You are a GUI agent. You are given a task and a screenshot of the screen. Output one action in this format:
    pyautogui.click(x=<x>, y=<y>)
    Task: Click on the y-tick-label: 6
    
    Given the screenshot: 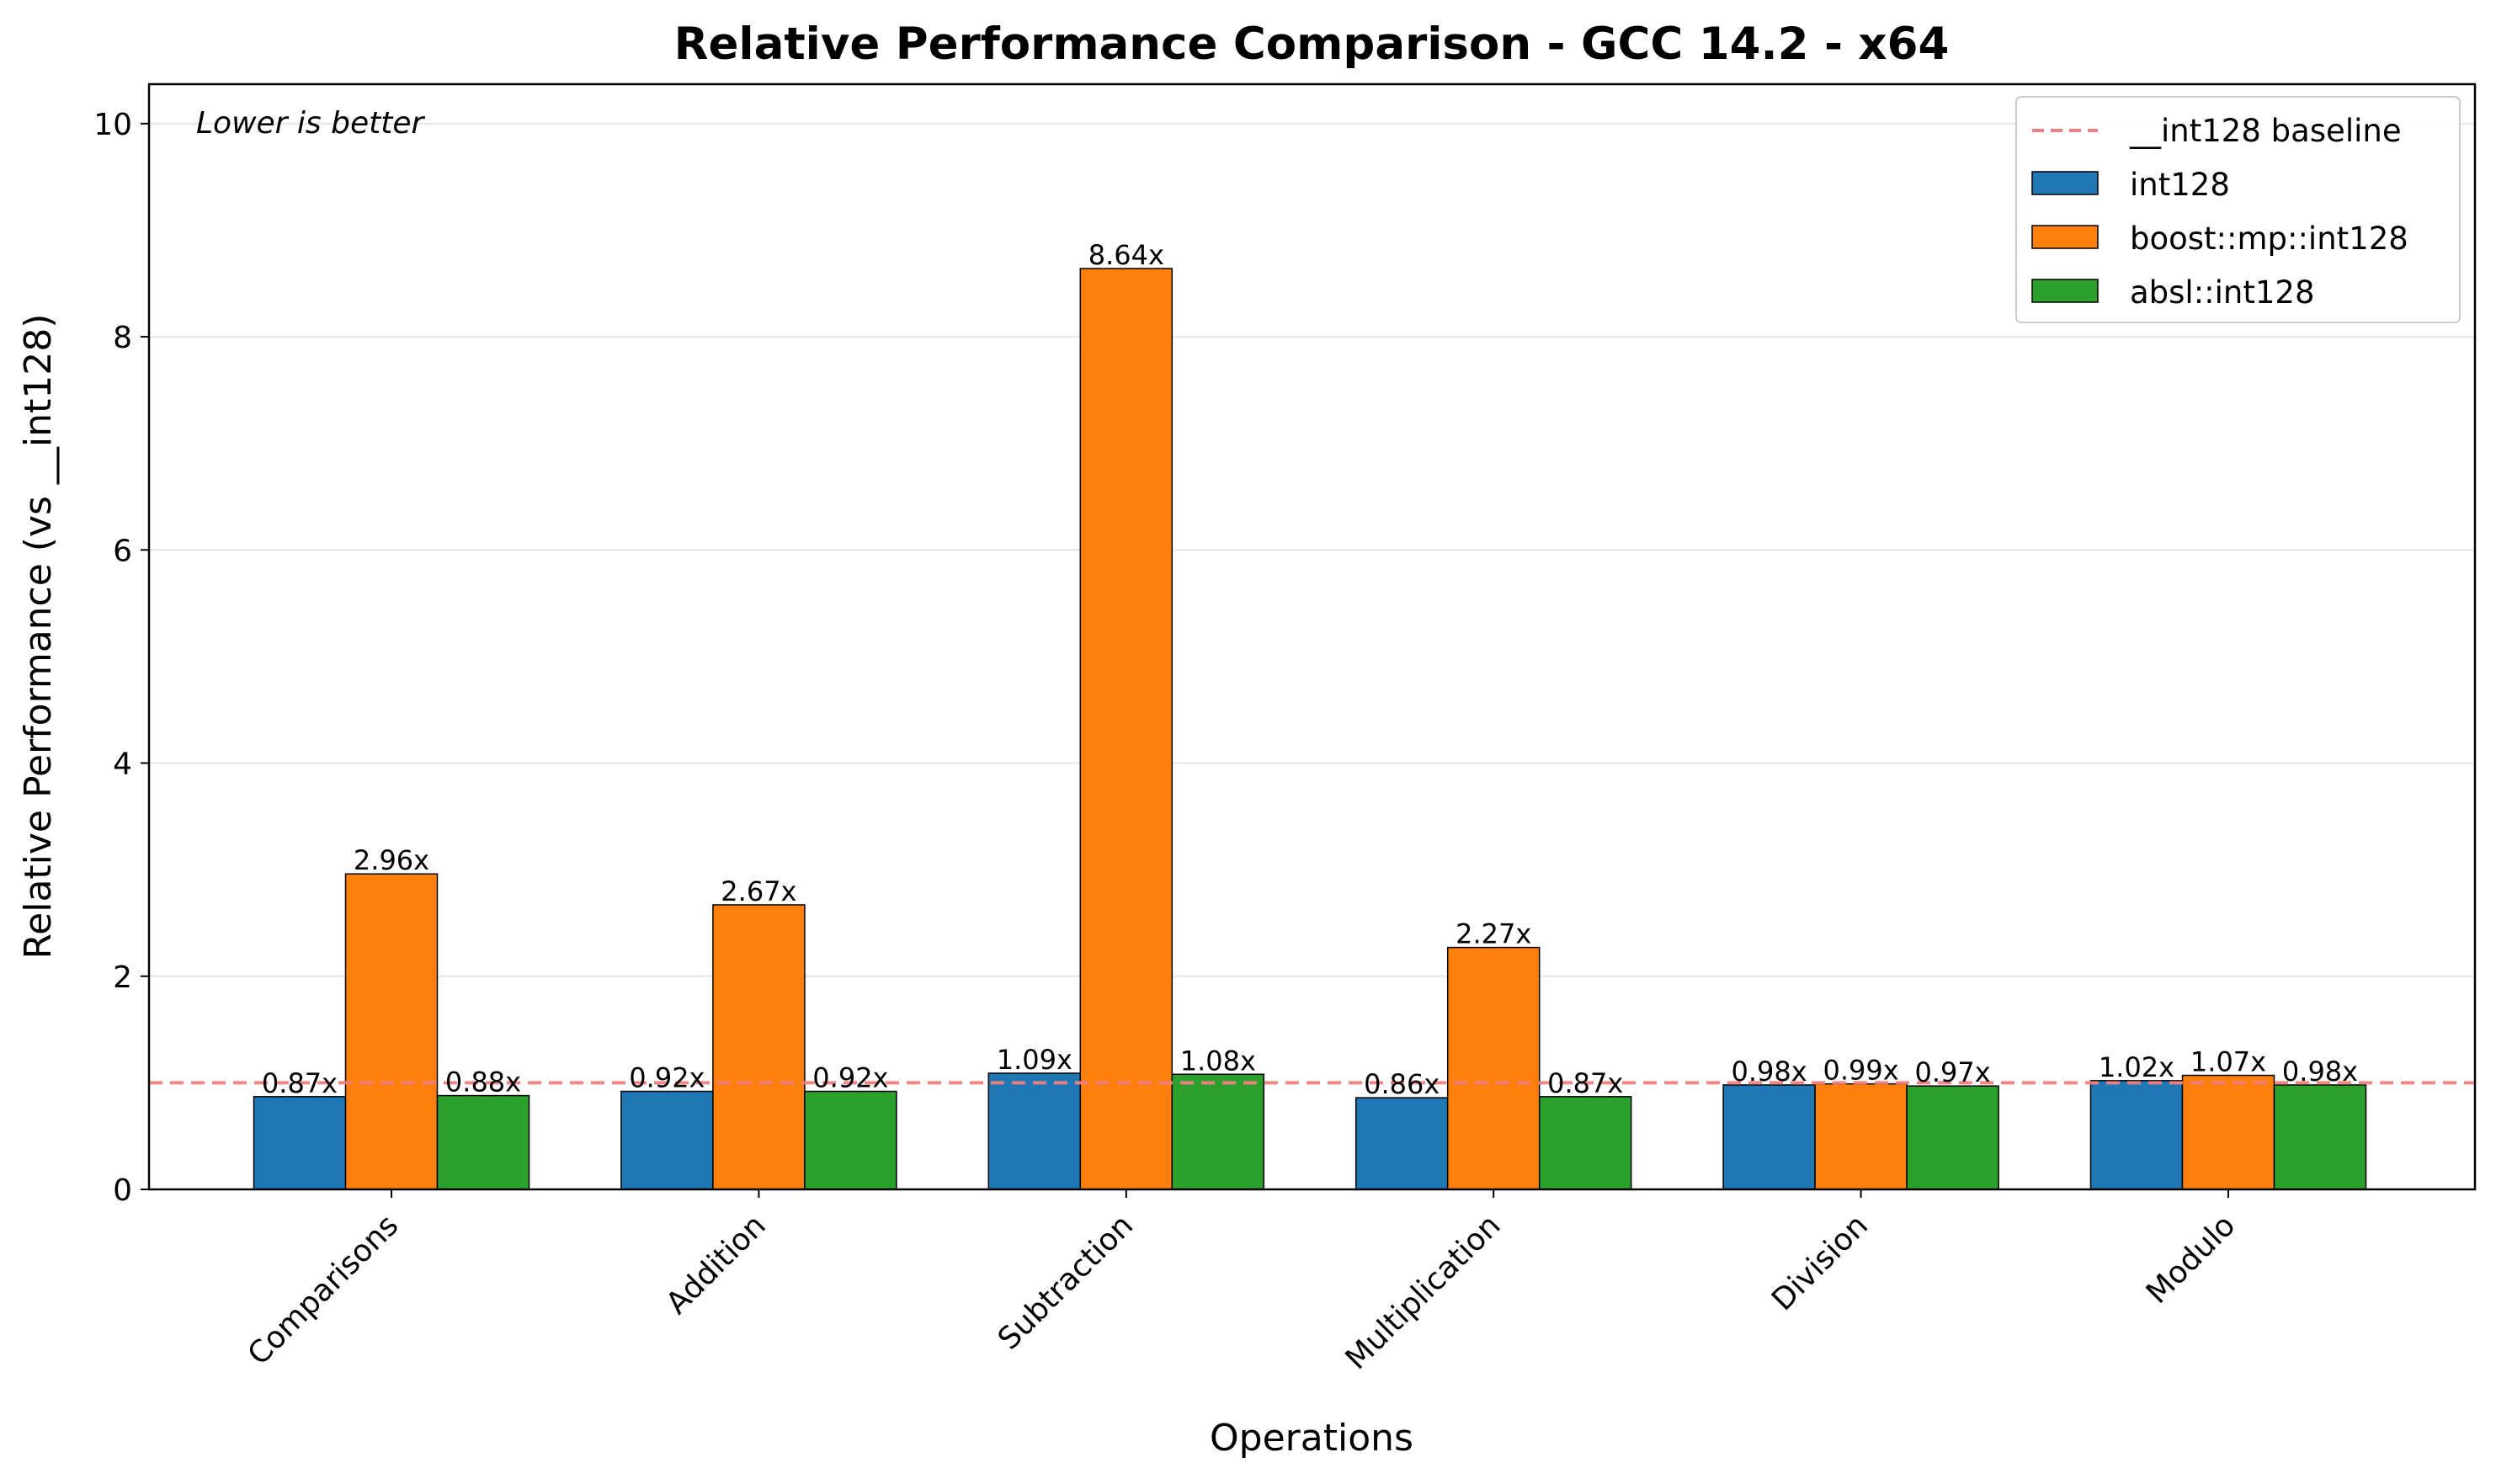 What is the action you would take?
    pyautogui.click(x=122, y=551)
    